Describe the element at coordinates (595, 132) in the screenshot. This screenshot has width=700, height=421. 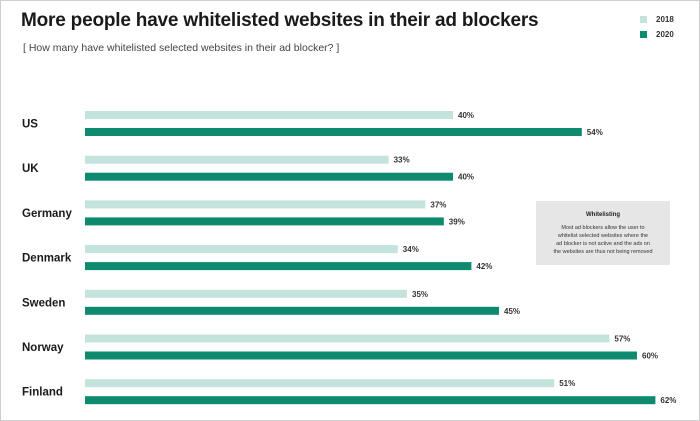
I see `value-label-2020: 54%` at that location.